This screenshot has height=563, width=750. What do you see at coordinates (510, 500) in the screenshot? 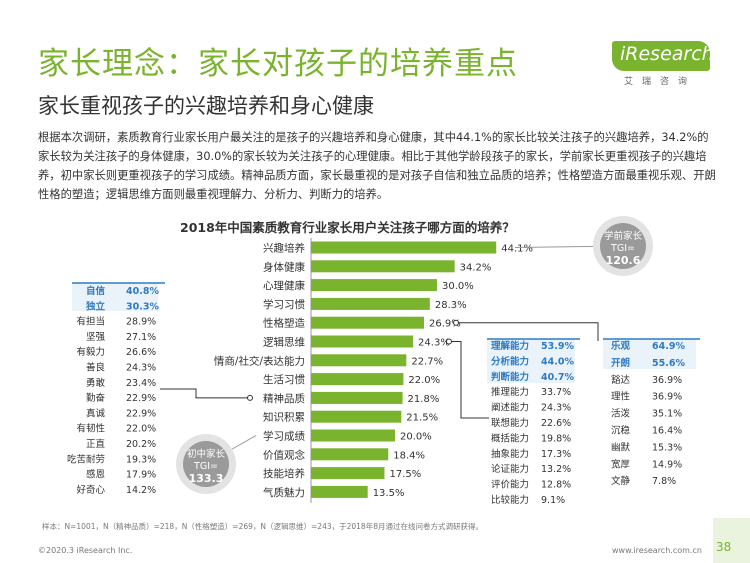
I see `sub-table-label: 比较能力` at bounding box center [510, 500].